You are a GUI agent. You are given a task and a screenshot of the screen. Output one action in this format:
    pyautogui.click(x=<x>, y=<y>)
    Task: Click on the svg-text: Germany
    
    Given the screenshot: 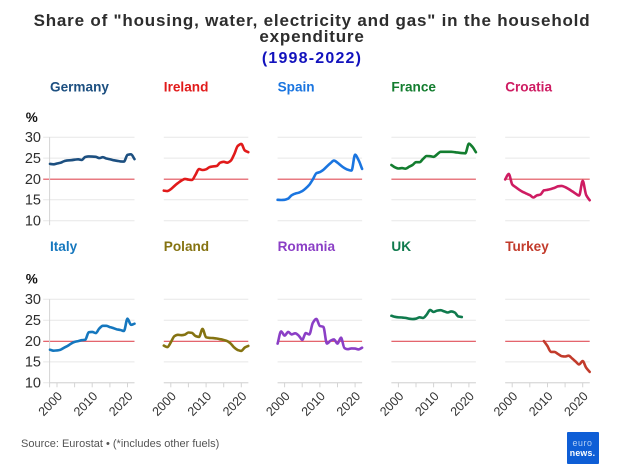 What is the action you would take?
    pyautogui.click(x=79, y=87)
    